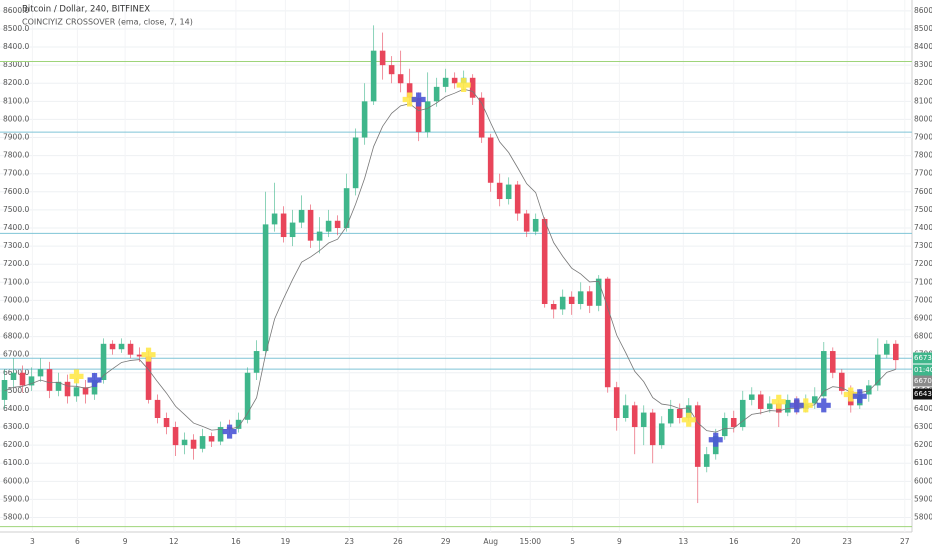 Image resolution: width=932 pixels, height=550 pixels. What do you see at coordinates (619, 541) in the screenshot?
I see `x-tick-label: 9` at bounding box center [619, 541].